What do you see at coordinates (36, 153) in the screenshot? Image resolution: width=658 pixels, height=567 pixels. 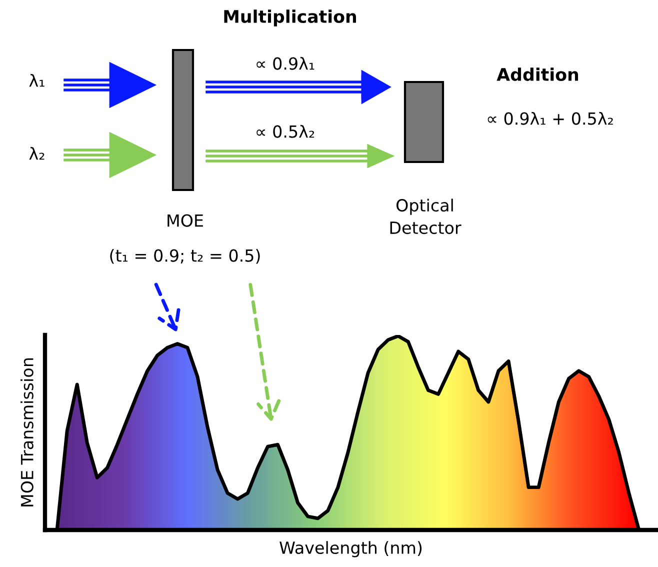 I see `text: λ₂` at bounding box center [36, 153].